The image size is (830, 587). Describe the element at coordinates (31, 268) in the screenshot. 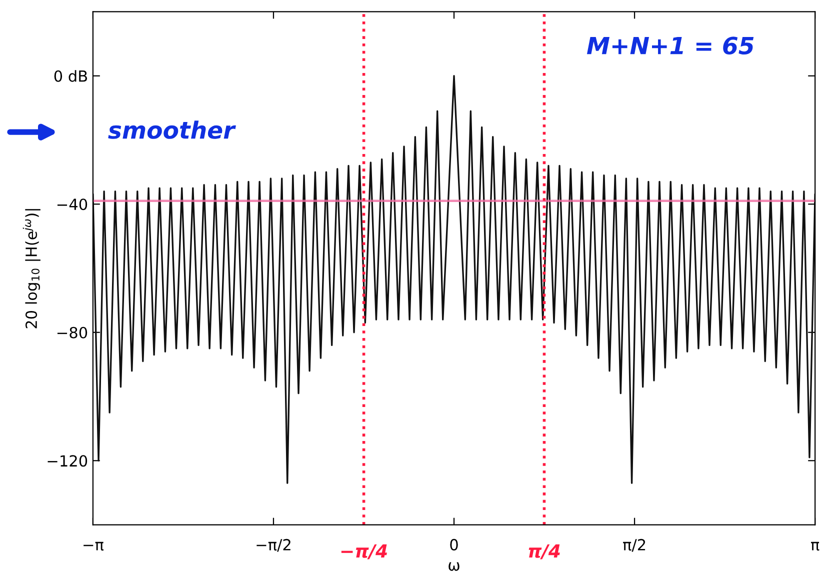

I see `y-axis-title: 20 log$_{10}$ |H(e$^{jω}$)|` at that location.